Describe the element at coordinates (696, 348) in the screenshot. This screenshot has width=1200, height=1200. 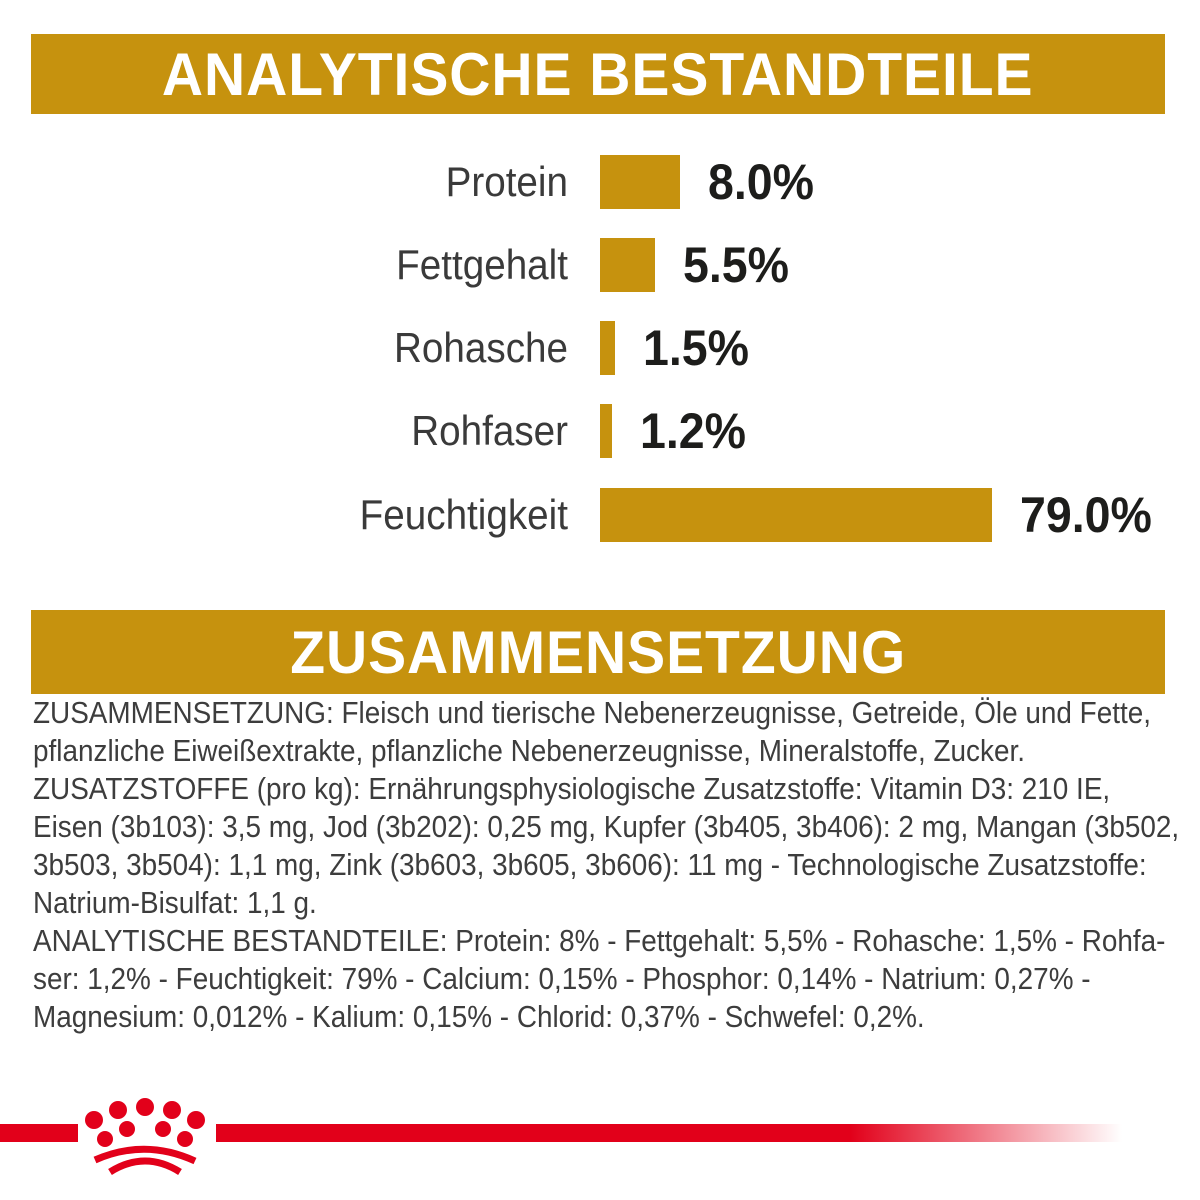
I see `bar-value: 1.5%` at that location.